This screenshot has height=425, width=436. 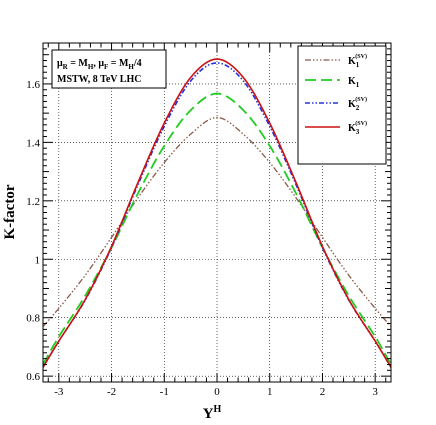 I want to click on legend-frame, so click(x=342, y=105).